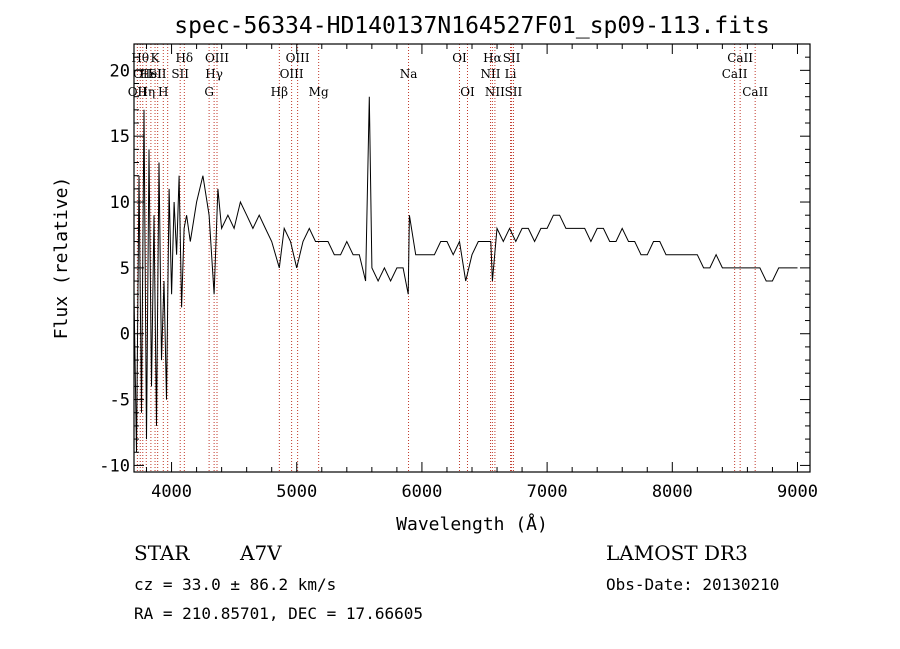 The height and width of the screenshot is (649, 900). Describe the element at coordinates (511, 74) in the screenshot. I see `line-label: Li` at that location.